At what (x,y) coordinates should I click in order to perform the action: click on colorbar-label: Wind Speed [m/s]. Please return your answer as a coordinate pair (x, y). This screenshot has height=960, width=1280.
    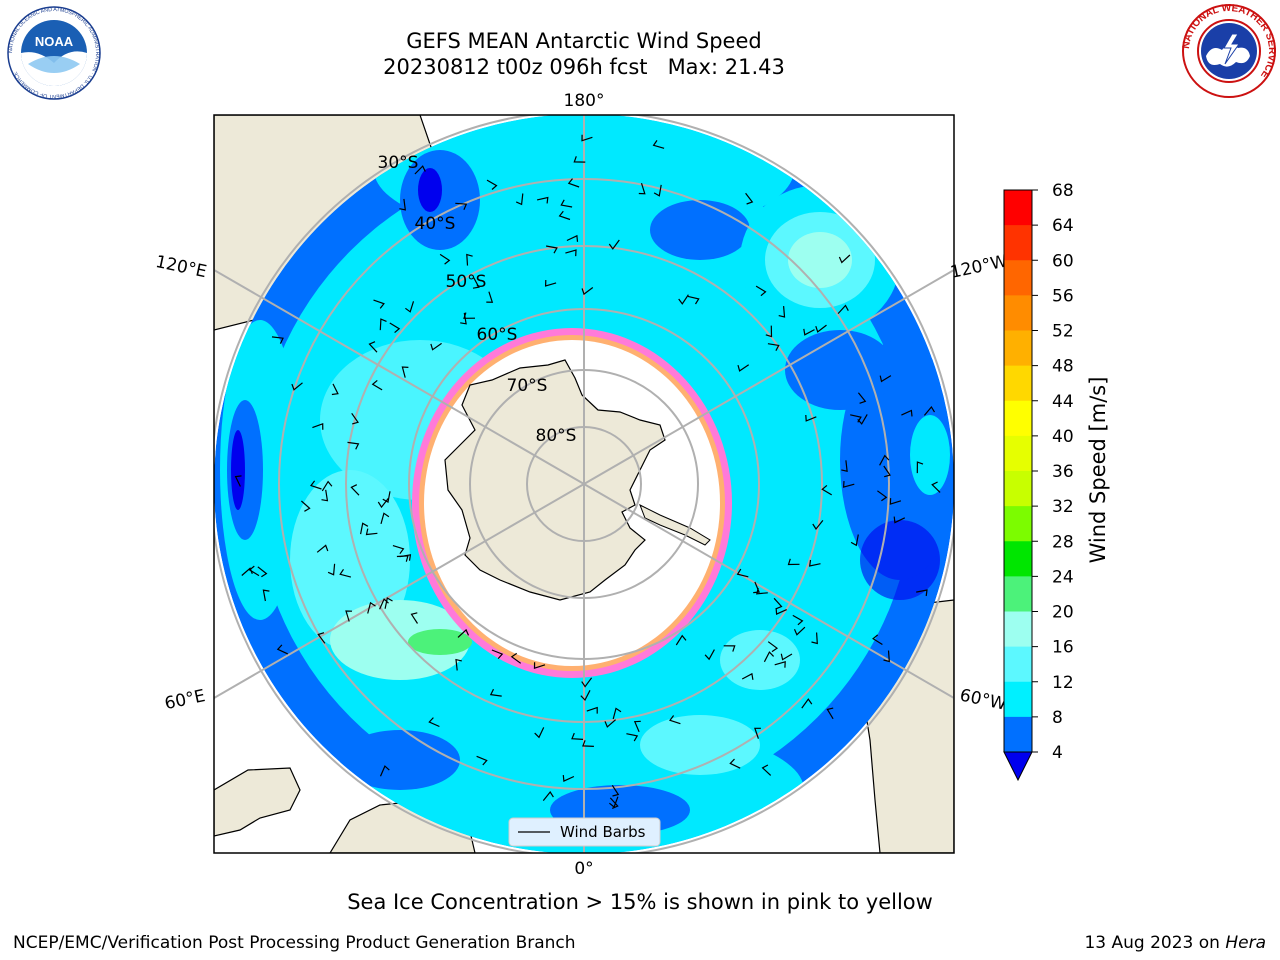
    Looking at the image, I should click on (1098, 470).